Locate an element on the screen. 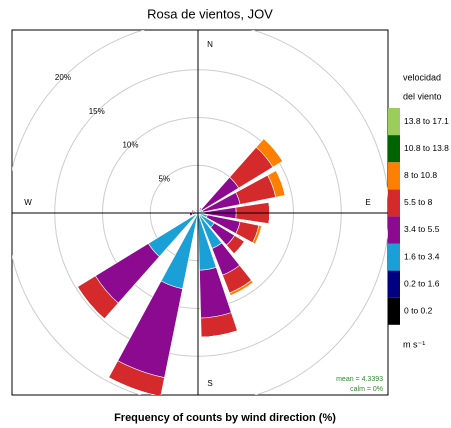 The width and height of the screenshot is (451, 428). annotation: mean = 4.3393 is located at coordinates (359, 379).